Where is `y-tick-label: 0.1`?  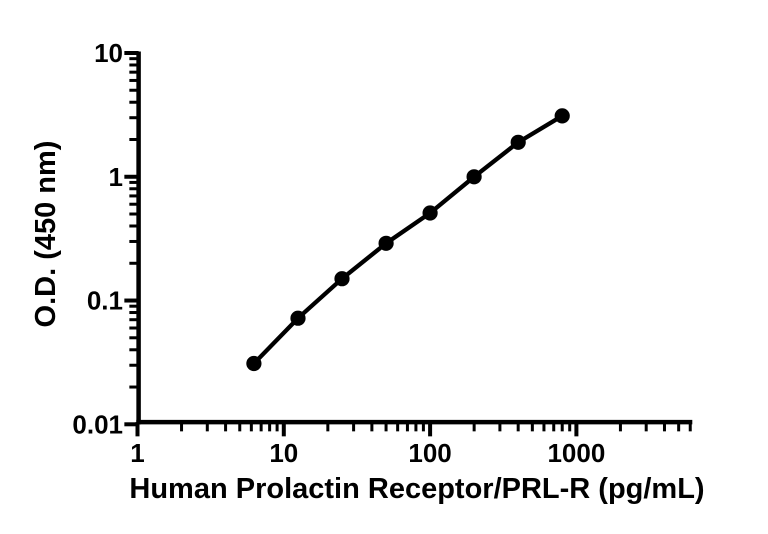
y-tick-label: 0.1 is located at coordinates (105, 301).